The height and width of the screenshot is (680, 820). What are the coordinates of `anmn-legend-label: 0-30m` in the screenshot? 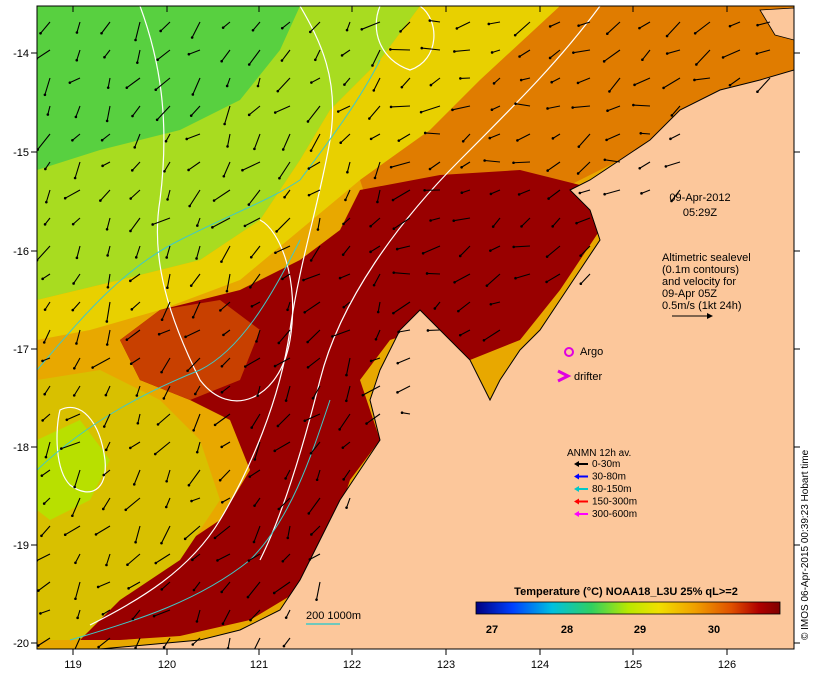 It's located at (606, 464).